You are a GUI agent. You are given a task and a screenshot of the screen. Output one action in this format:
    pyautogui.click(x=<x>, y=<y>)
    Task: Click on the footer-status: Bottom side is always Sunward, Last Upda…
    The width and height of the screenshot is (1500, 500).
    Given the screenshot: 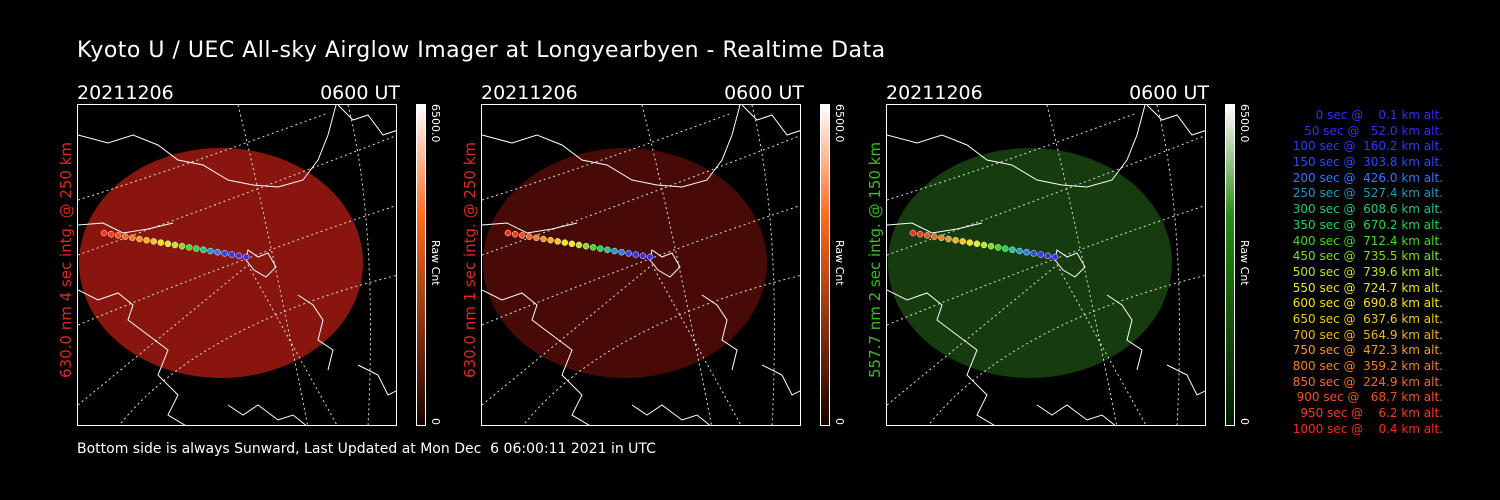 What is the action you would take?
    pyautogui.click(x=366, y=449)
    